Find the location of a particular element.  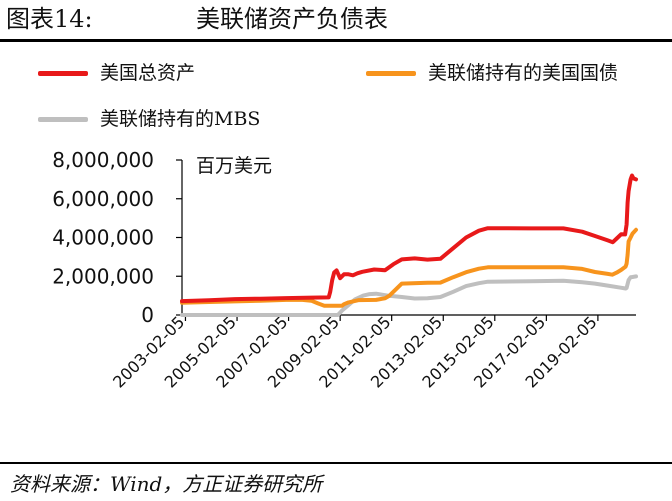

legend-item-total-assets: 美国总资产 is located at coordinates (148, 73).